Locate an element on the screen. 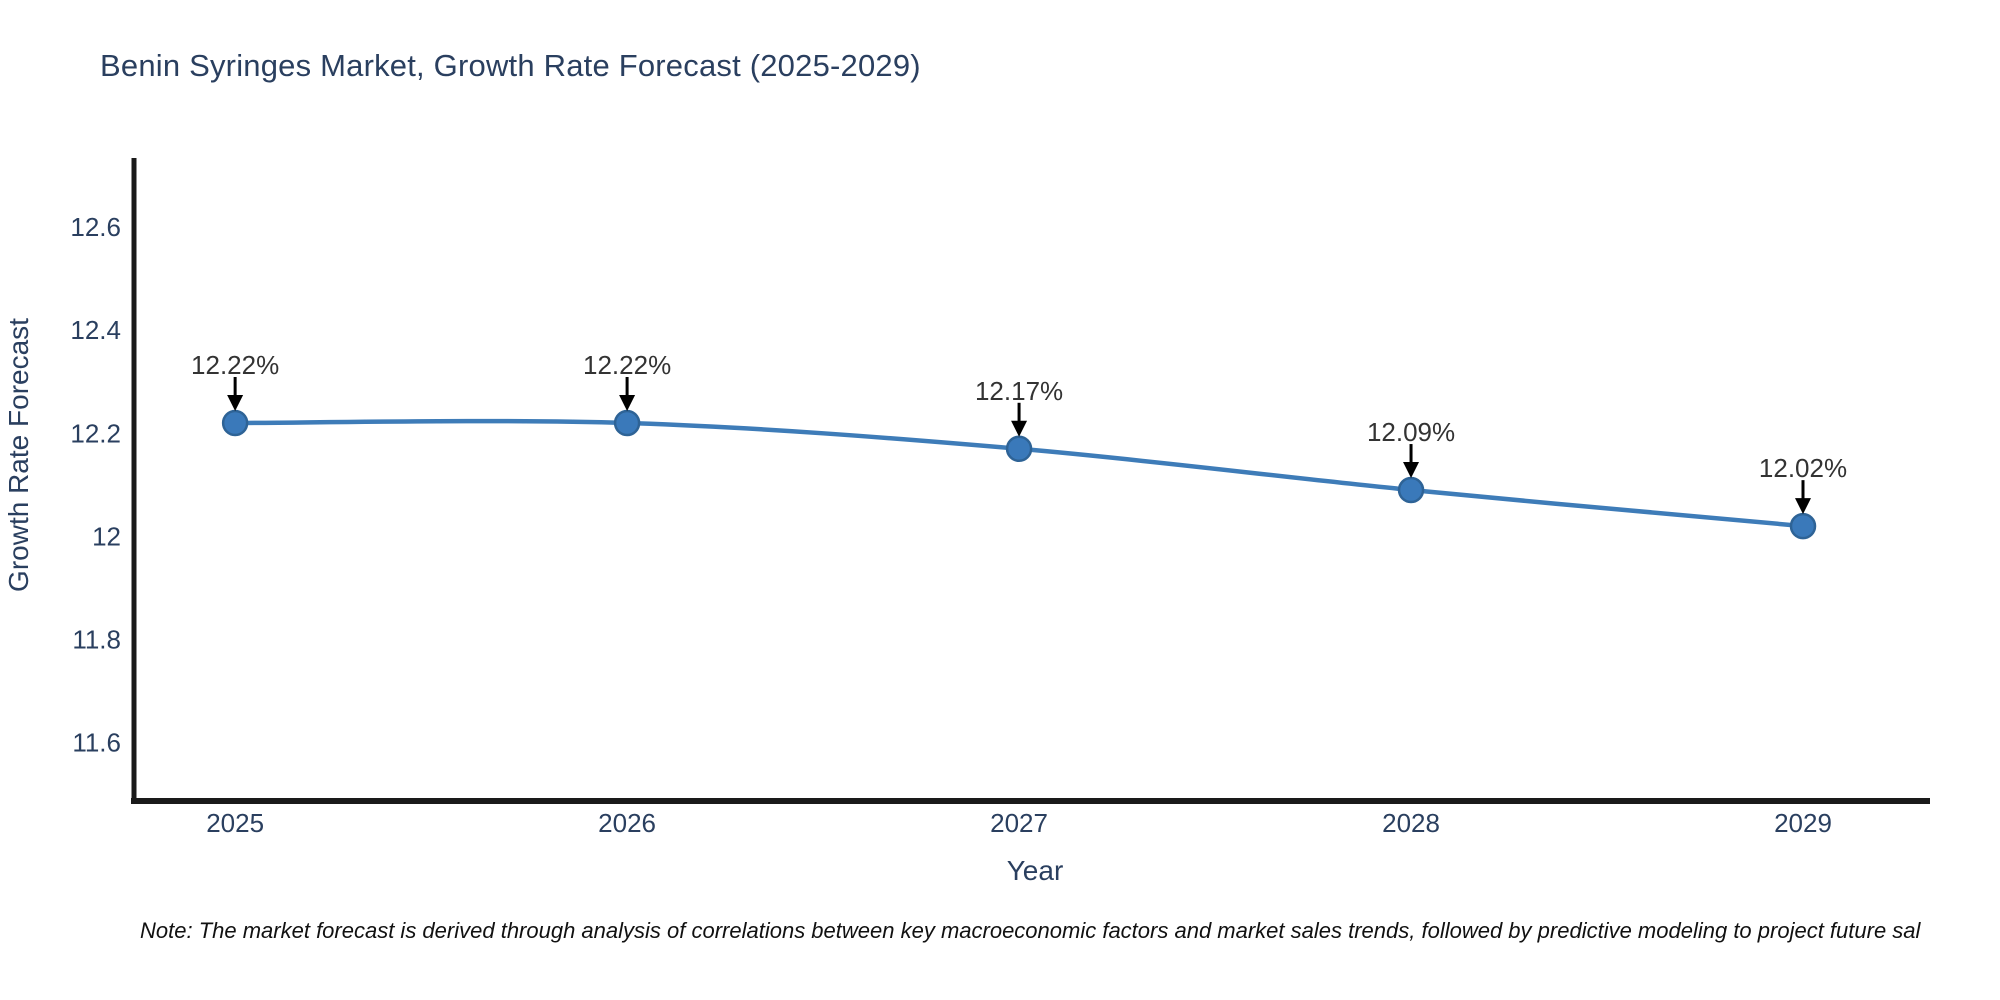 The width and height of the screenshot is (2000, 1000). x-axis-title: Year is located at coordinates (1035, 870).